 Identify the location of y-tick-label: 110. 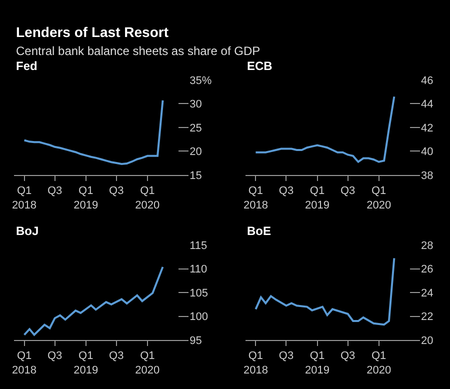
(199, 270).